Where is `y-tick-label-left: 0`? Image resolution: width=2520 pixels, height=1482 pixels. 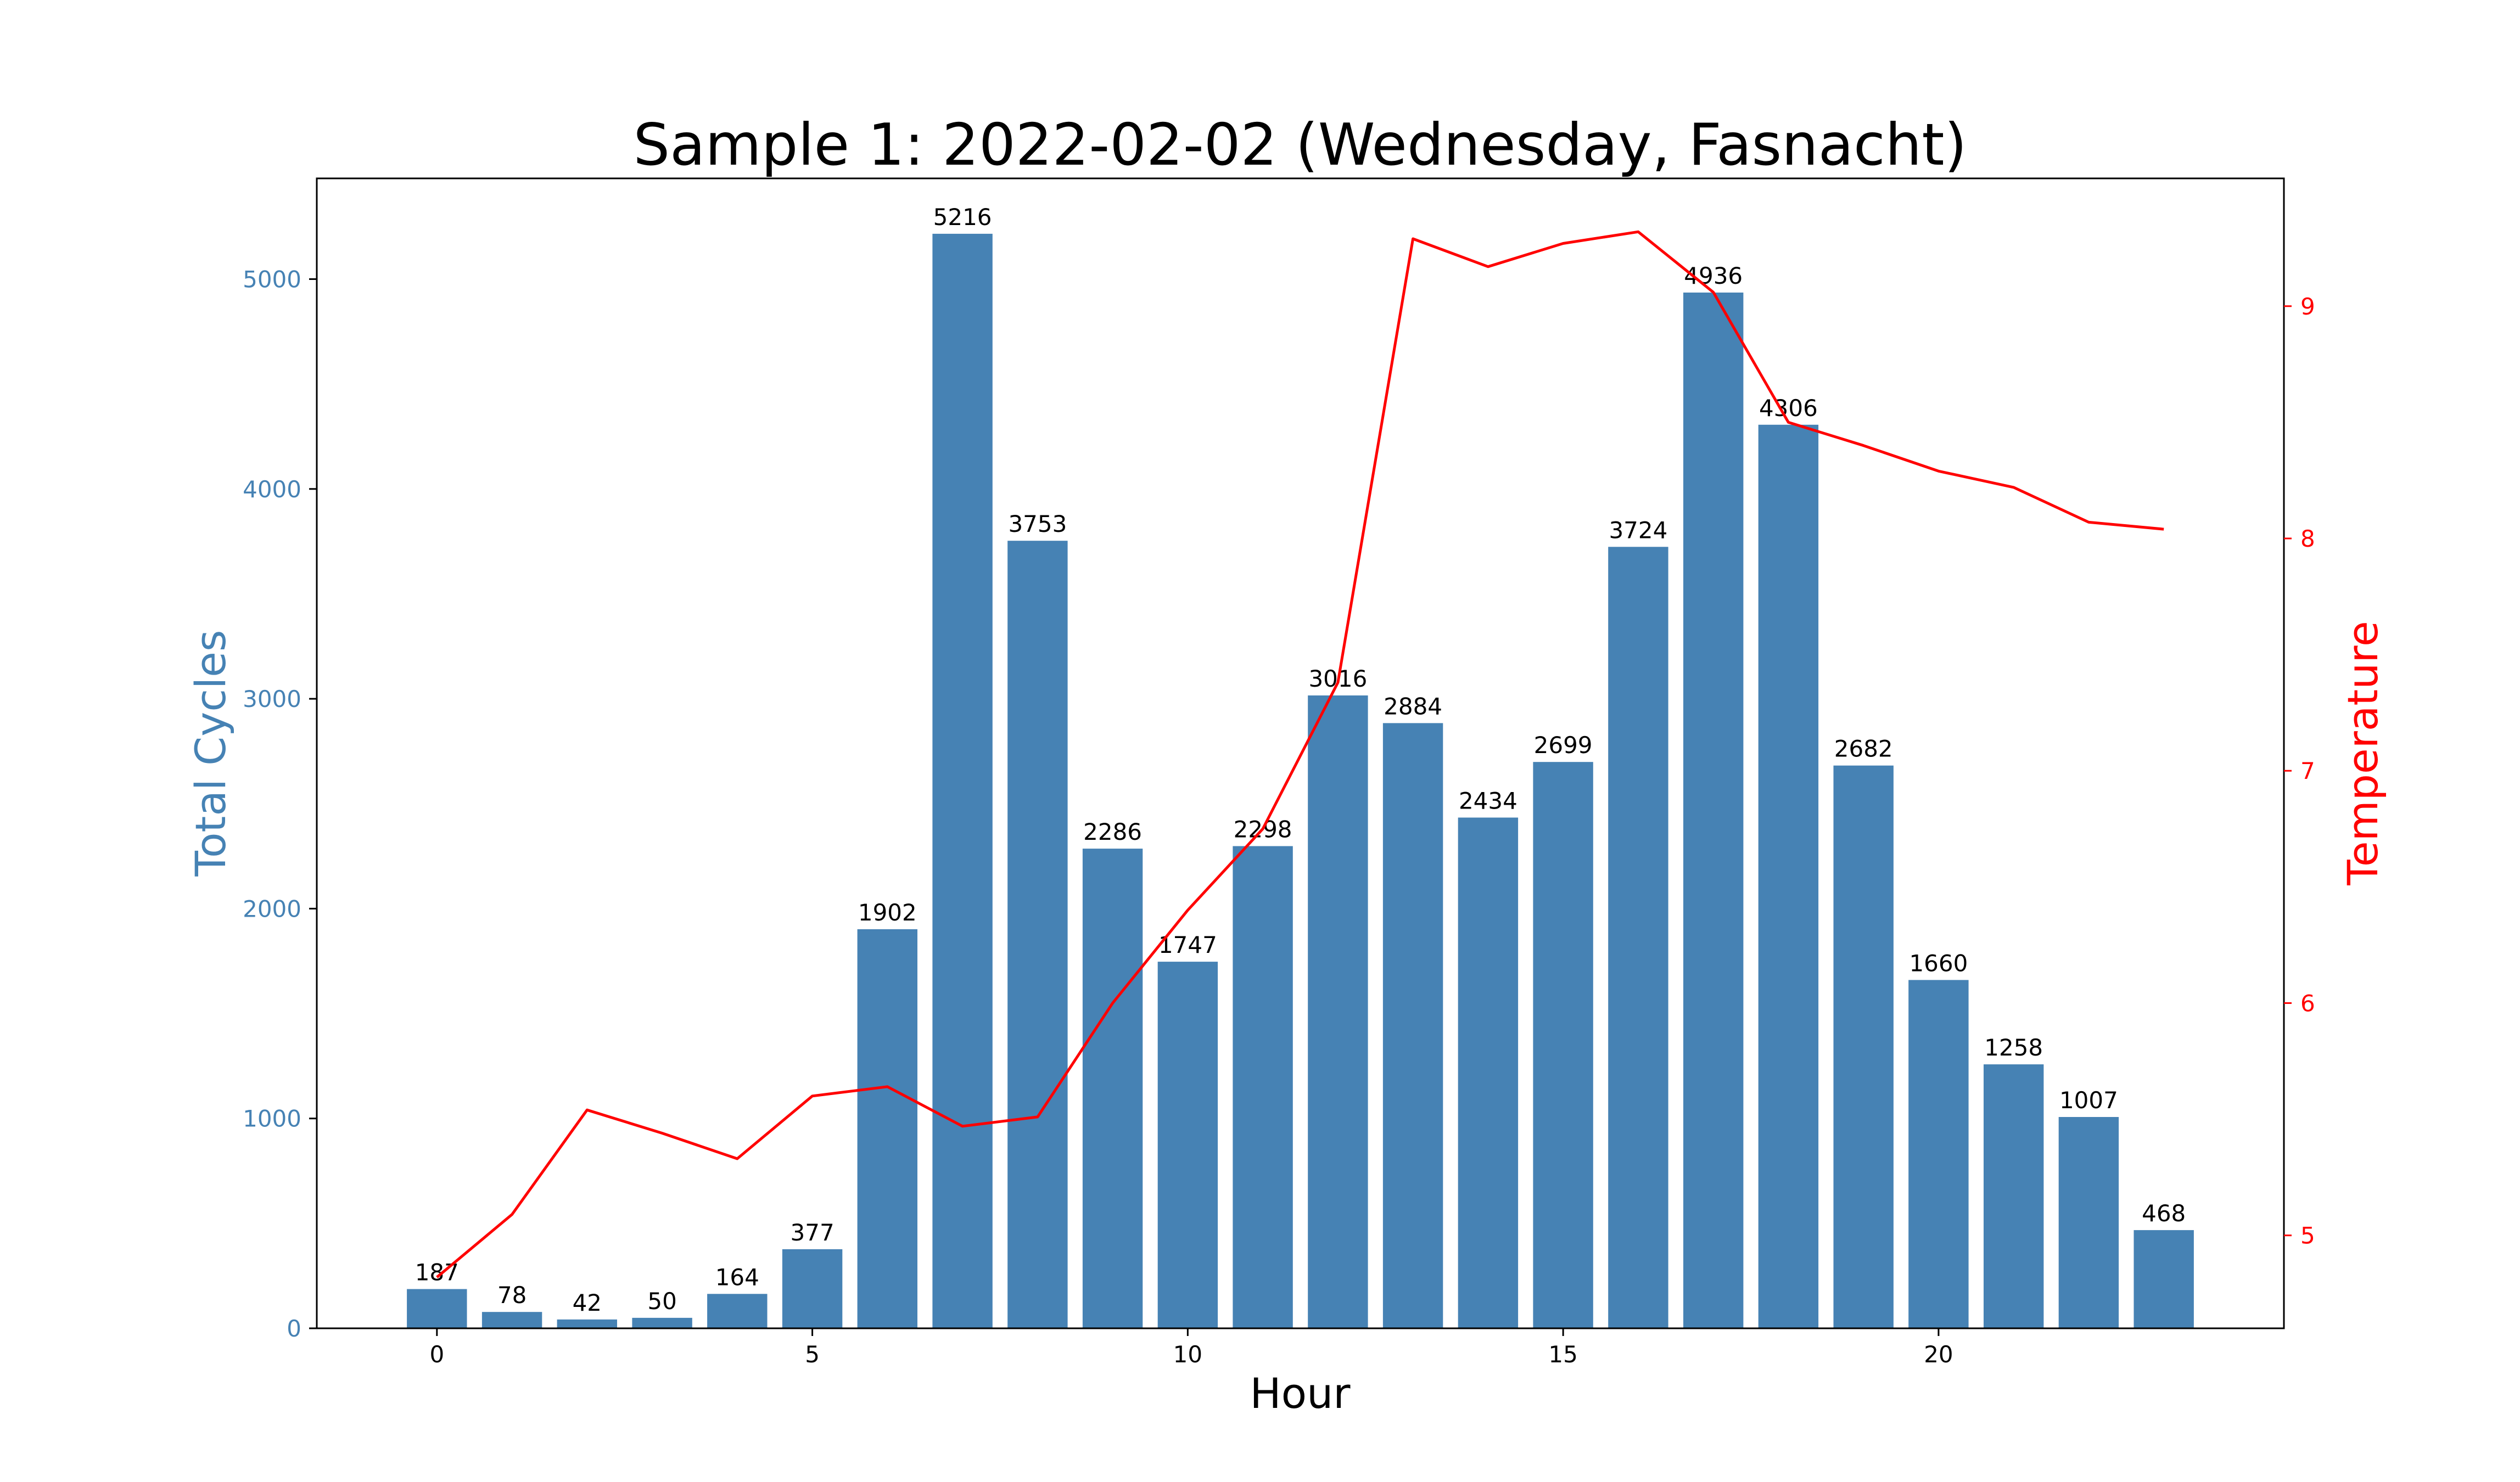 y-tick-label-left: 0 is located at coordinates (294, 1328).